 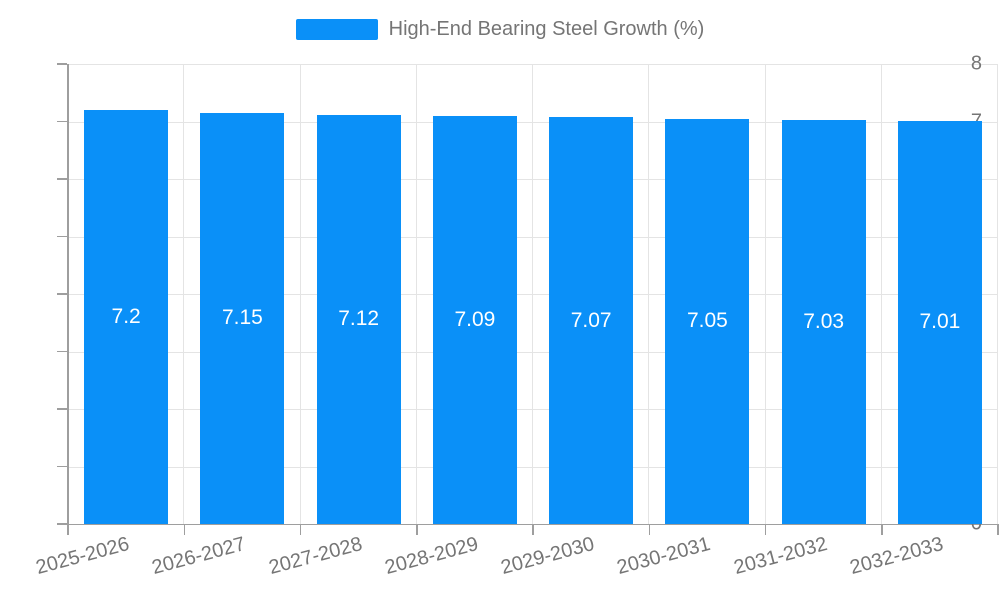 I want to click on bar-2029-2030: 7.07, so click(x=591, y=320).